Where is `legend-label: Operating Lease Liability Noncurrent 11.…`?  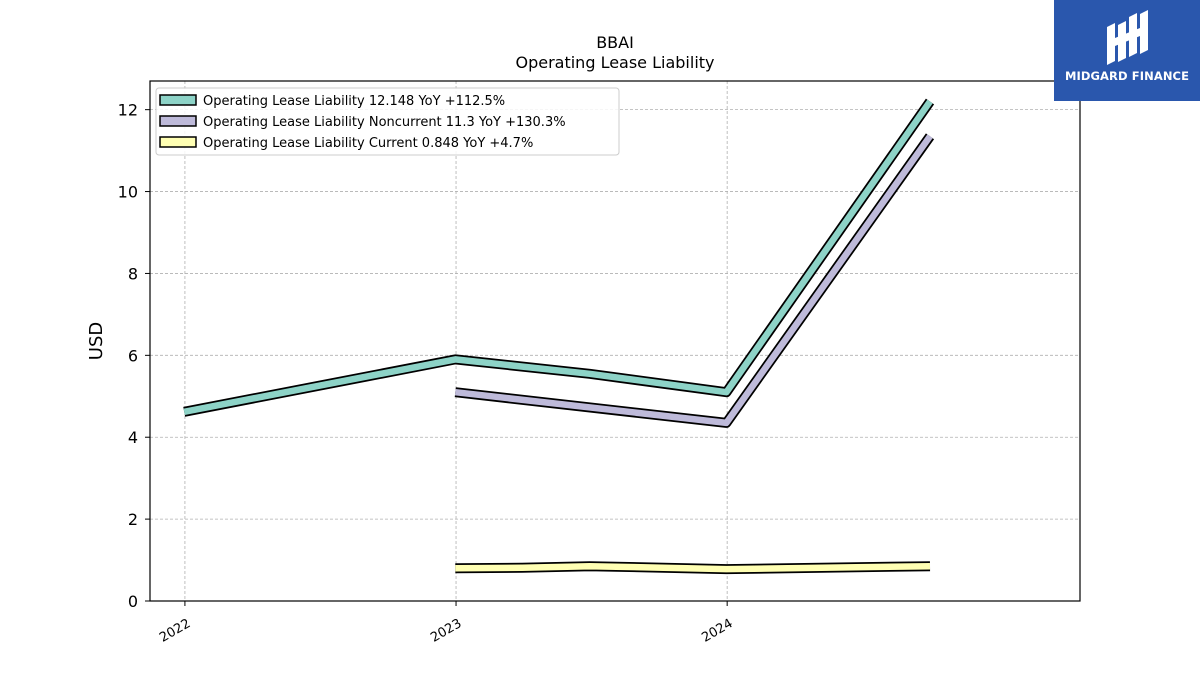 legend-label: Operating Lease Liability Noncurrent 11.… is located at coordinates (384, 122).